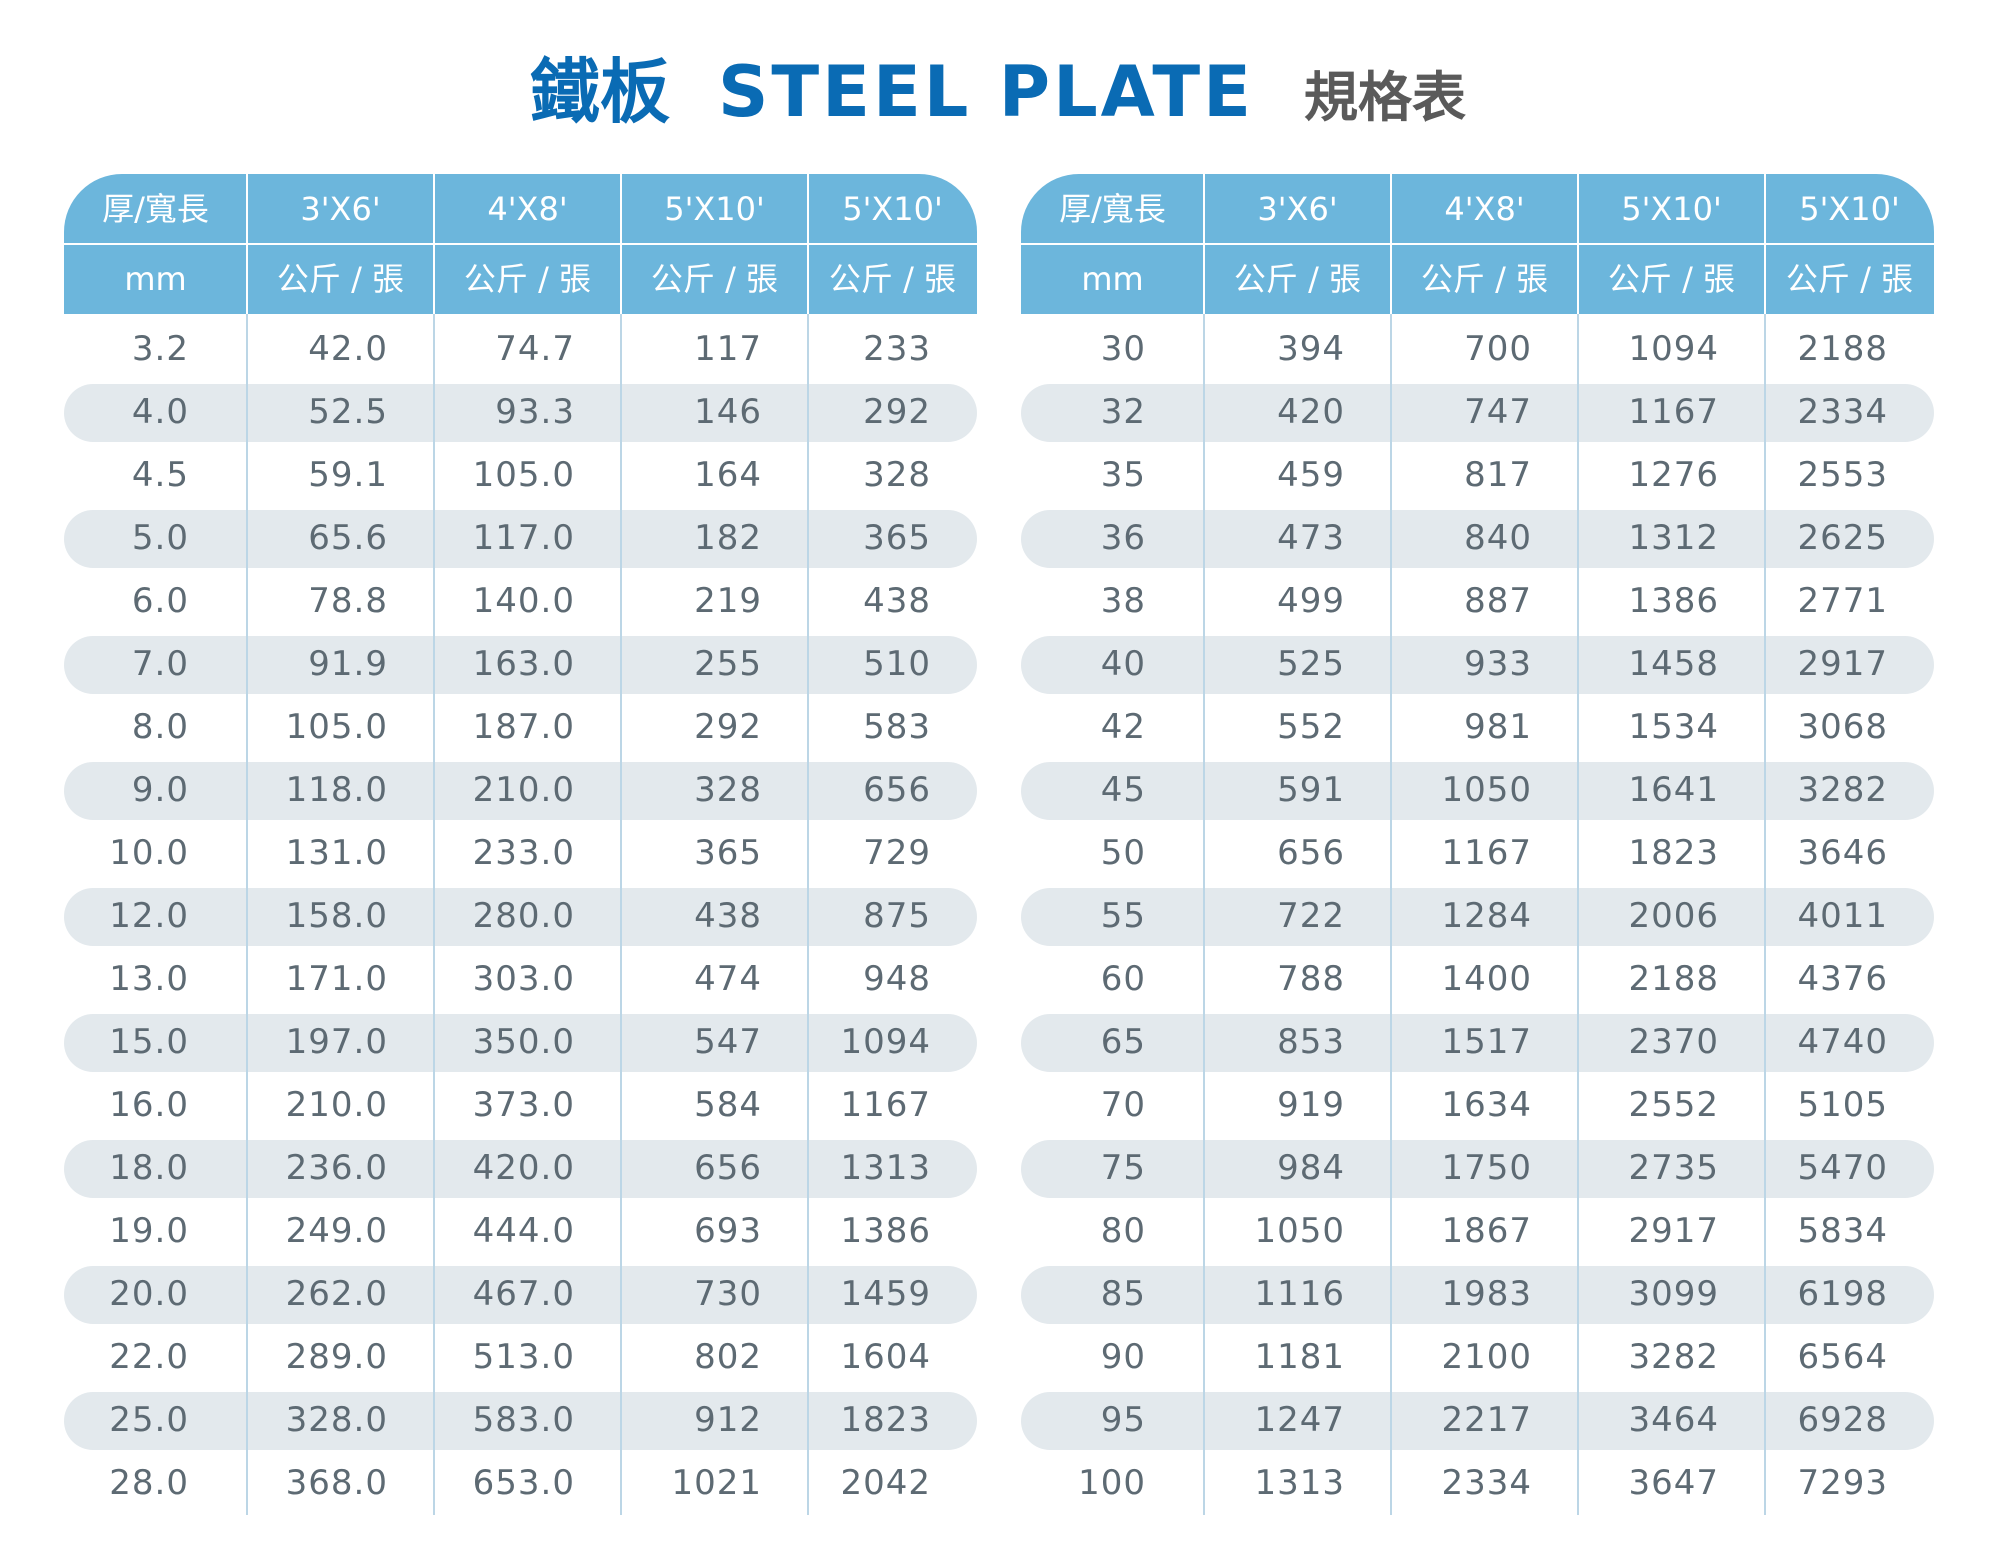  I want to click on weight-cell: 729, so click(897, 853).